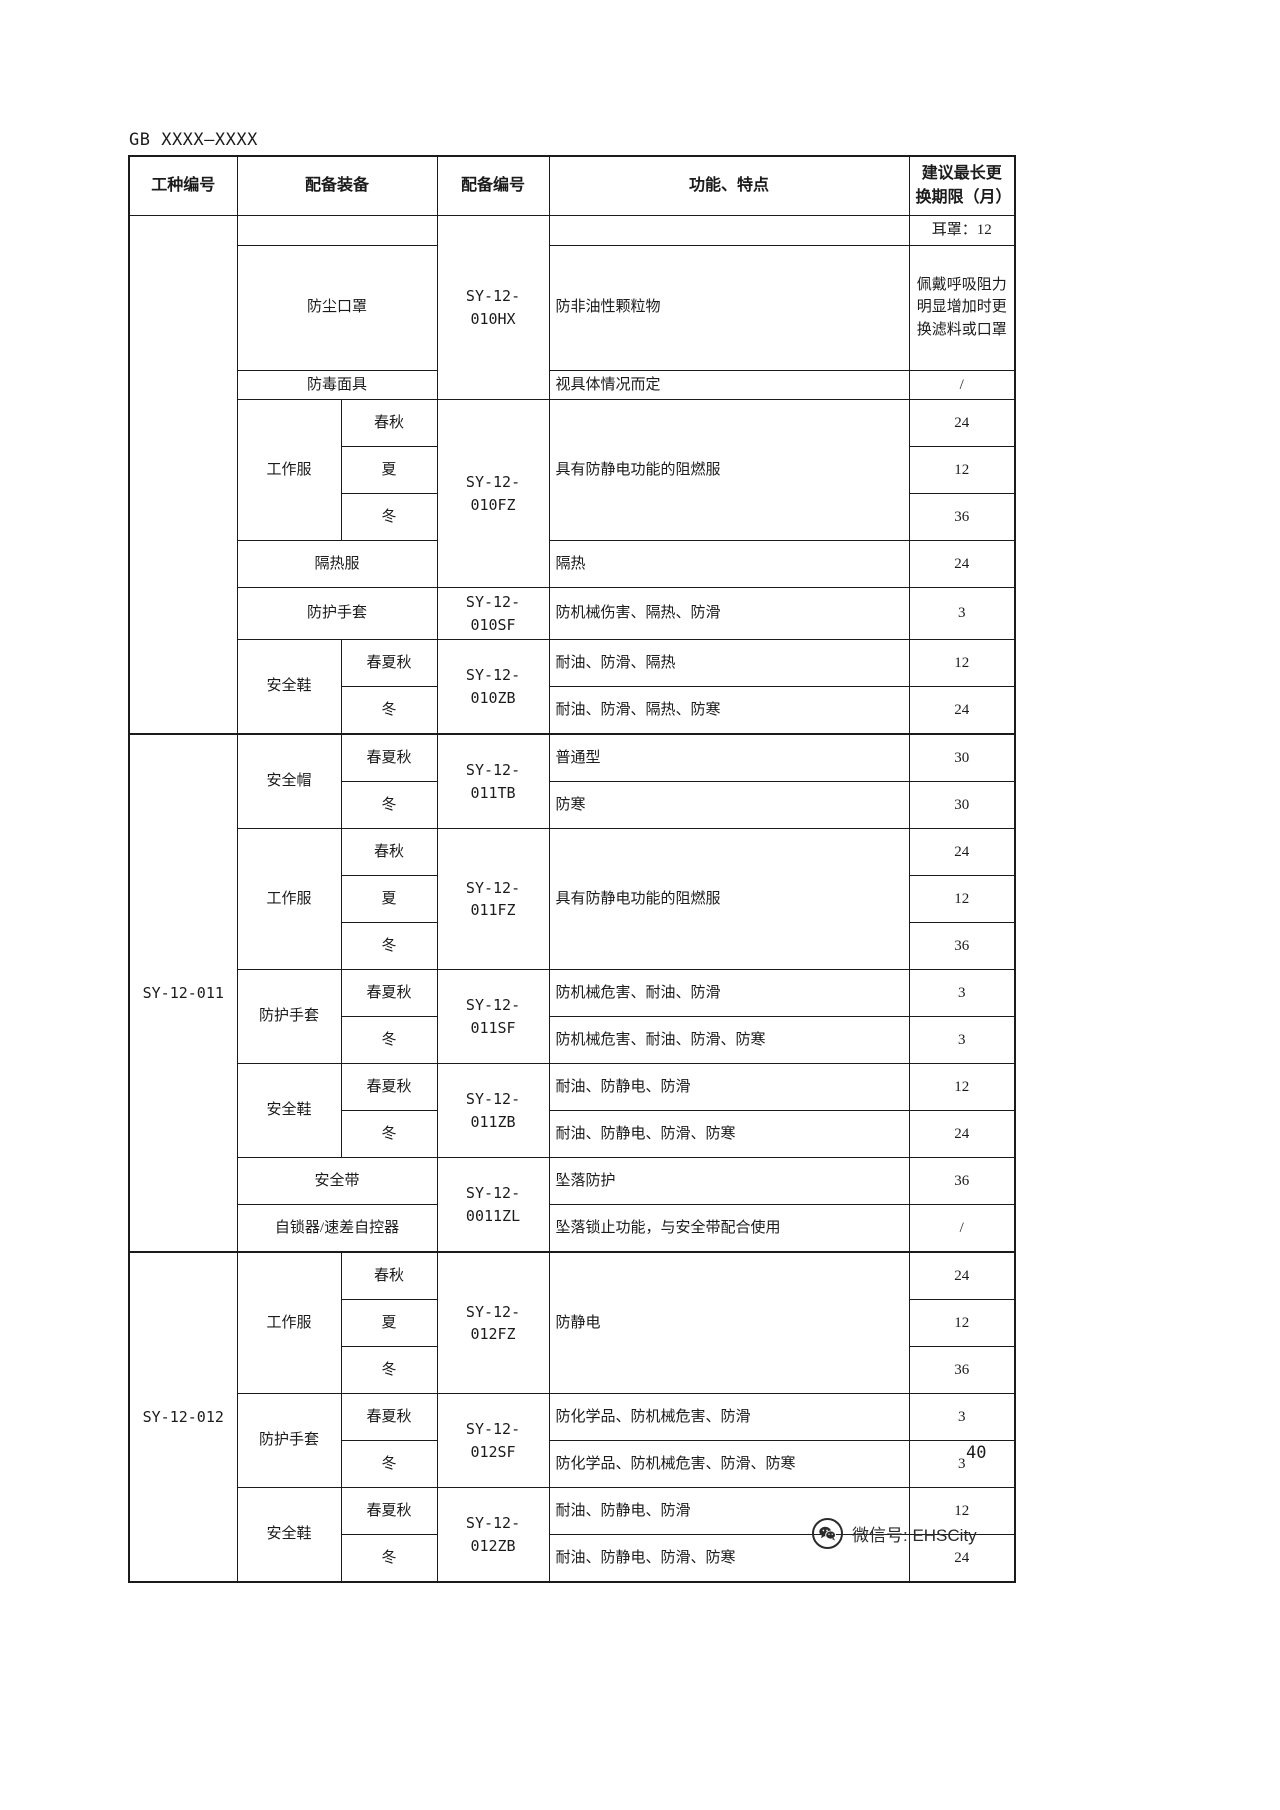  What do you see at coordinates (962, 307) in the screenshot?
I see `cell-period: 佩戴呼吸阻力明显增加时更换滤料或口罩` at bounding box center [962, 307].